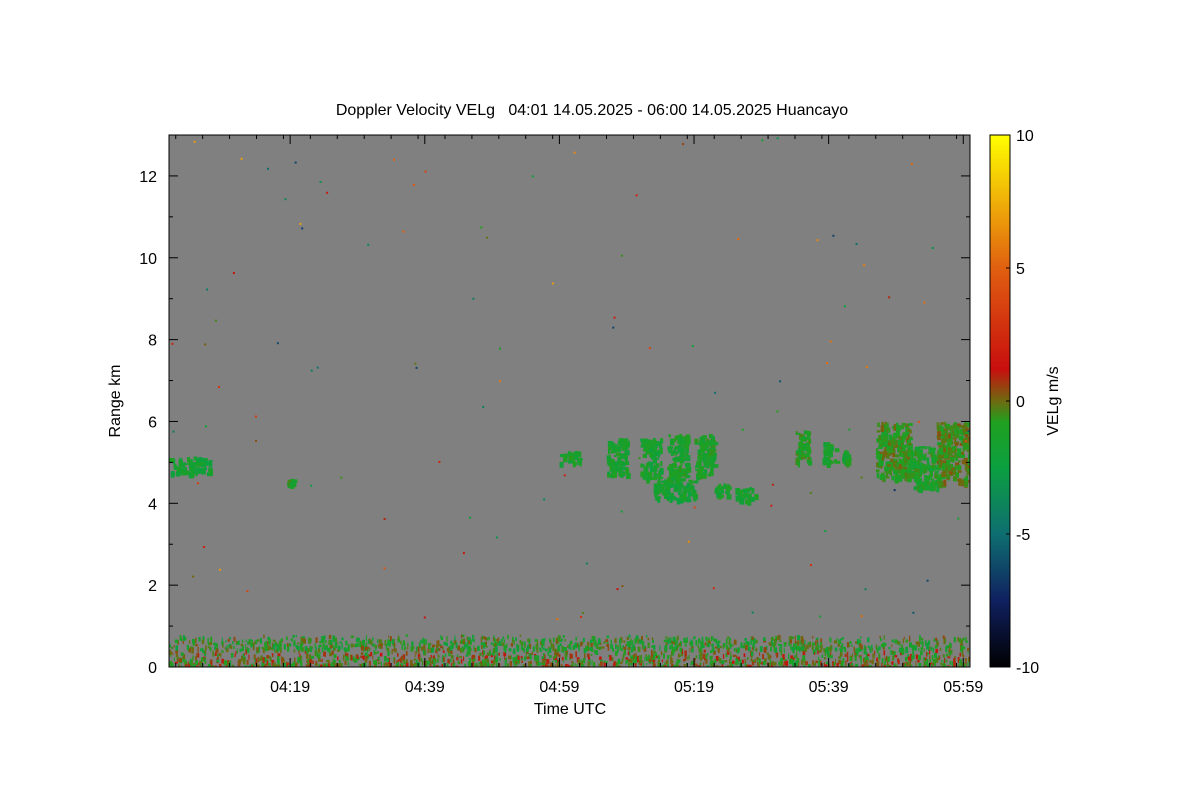 This screenshot has width=1200, height=800. I want to click on y-tick-label: 4, so click(152, 504).